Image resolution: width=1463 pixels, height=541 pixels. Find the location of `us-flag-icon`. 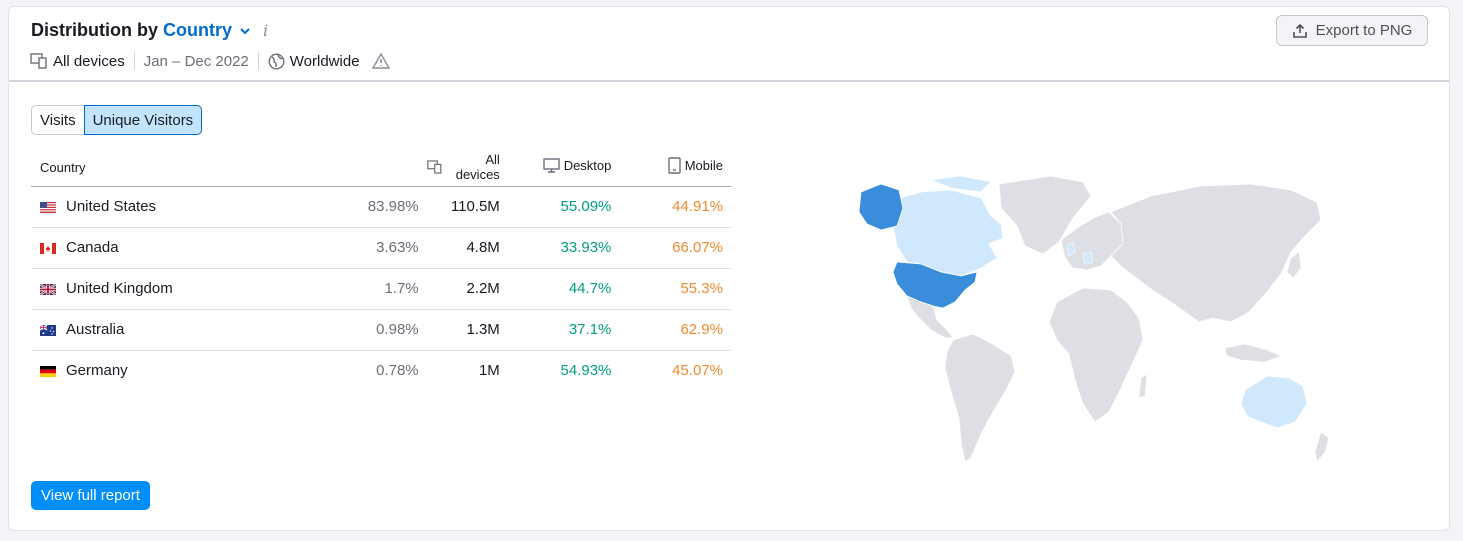

us-flag-icon is located at coordinates (48, 207).